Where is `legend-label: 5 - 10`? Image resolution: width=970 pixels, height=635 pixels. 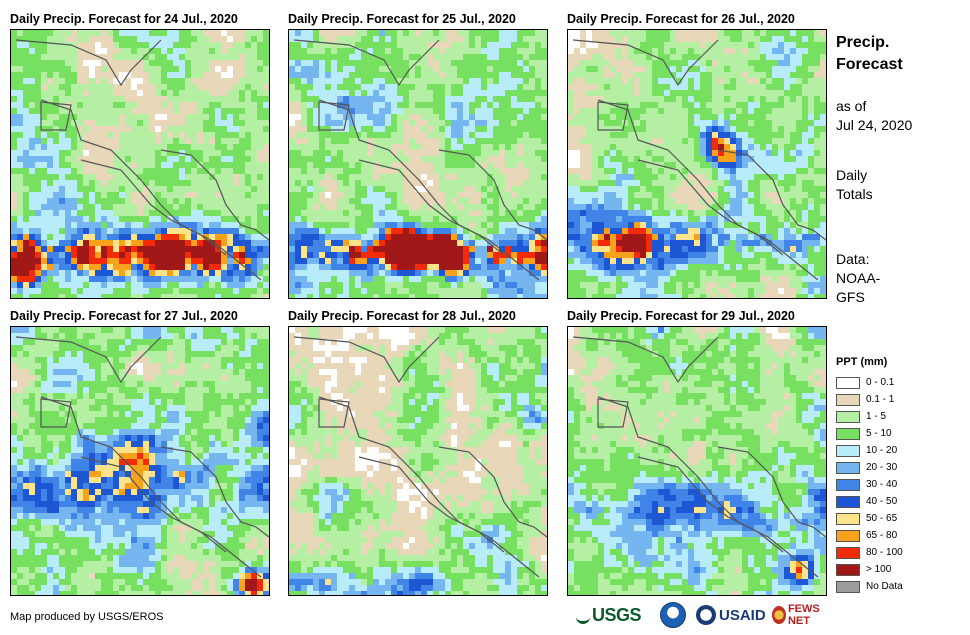
legend-label: 5 - 10 is located at coordinates (879, 433).